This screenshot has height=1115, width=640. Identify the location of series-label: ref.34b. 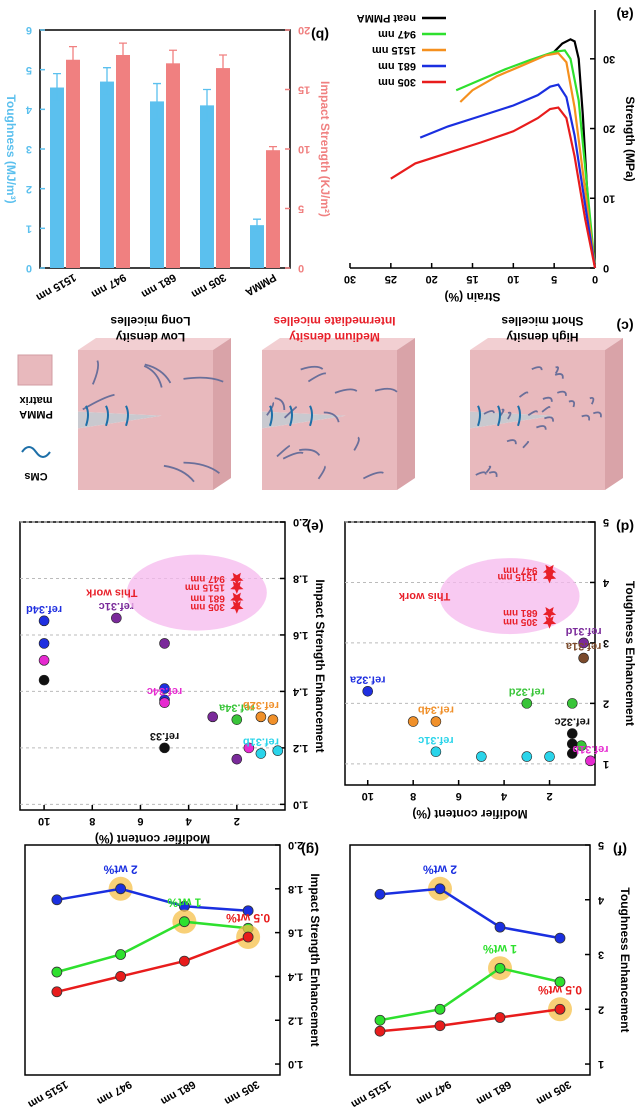
(436, 710).